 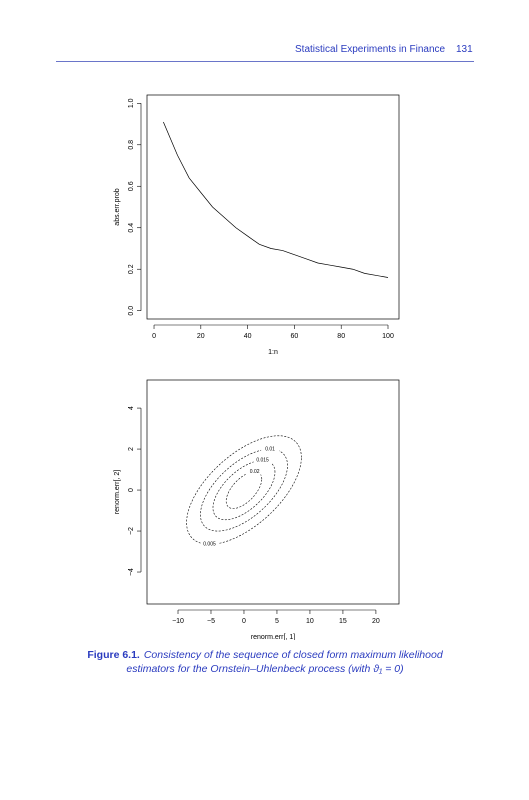 What do you see at coordinates (131, 408) in the screenshot?
I see `y-tick-label: 4` at bounding box center [131, 408].